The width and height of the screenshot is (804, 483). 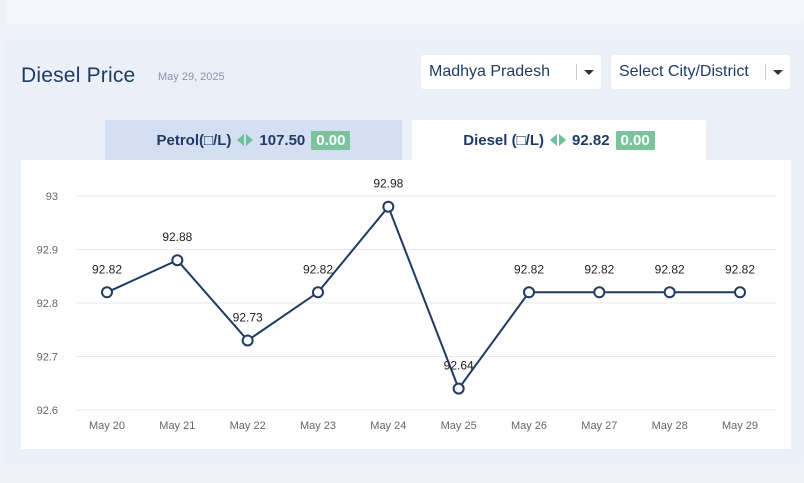 What do you see at coordinates (591, 140) in the screenshot?
I see `diesel-price: 92.82` at bounding box center [591, 140].